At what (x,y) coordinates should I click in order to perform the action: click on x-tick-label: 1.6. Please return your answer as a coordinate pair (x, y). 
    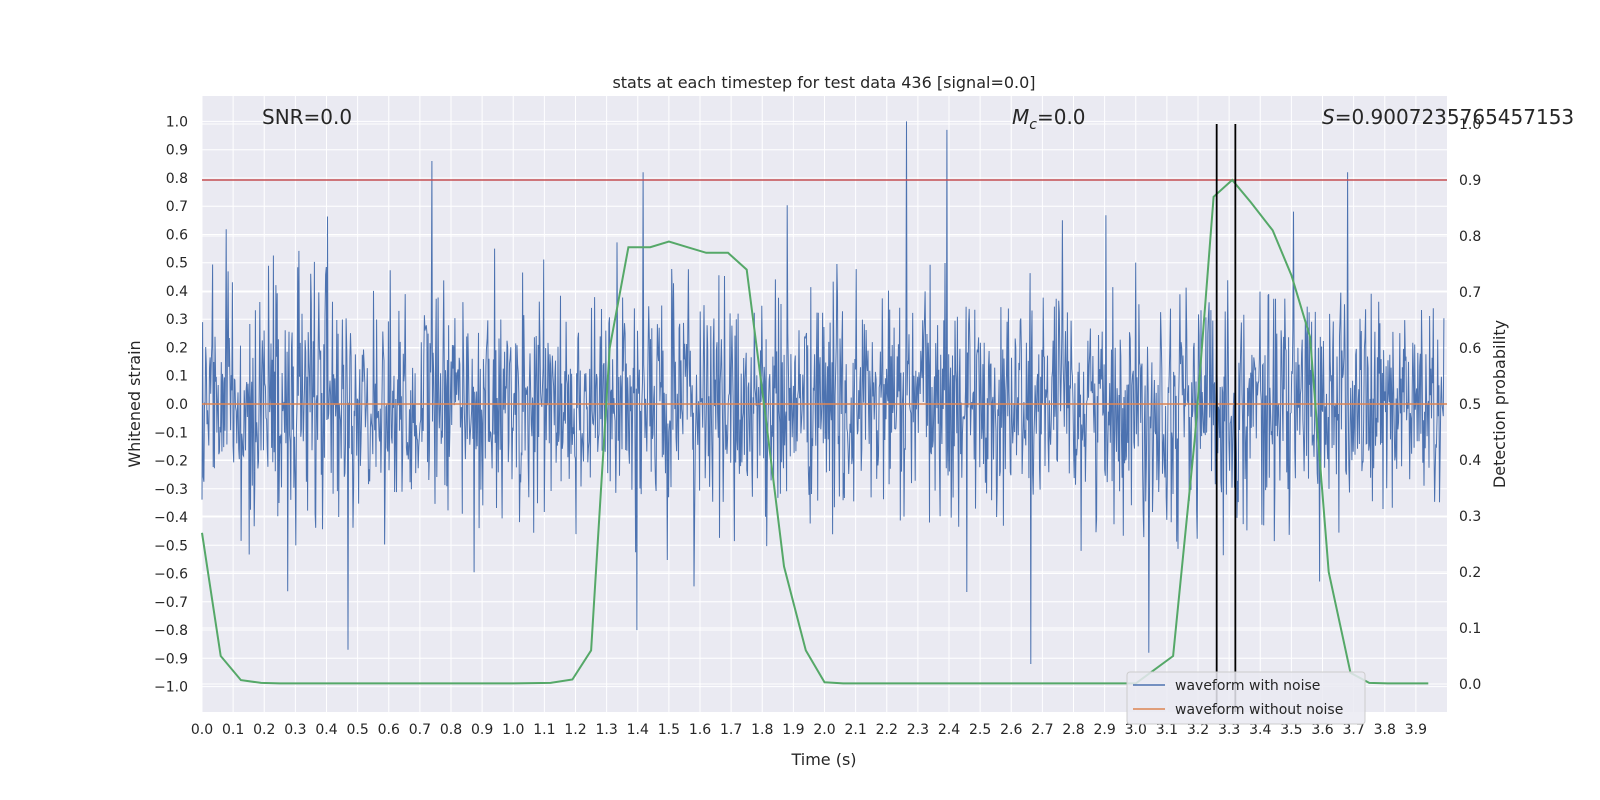
    Looking at the image, I should click on (700, 730).